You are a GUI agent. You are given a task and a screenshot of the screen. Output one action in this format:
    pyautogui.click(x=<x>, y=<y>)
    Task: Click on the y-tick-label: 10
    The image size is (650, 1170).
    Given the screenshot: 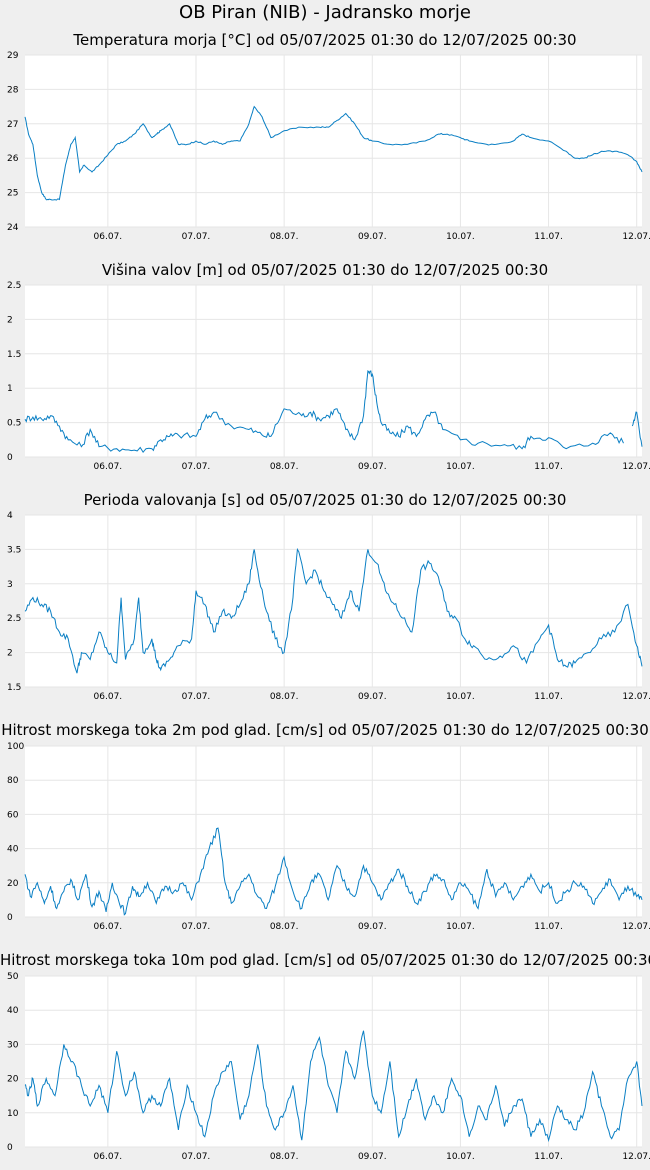 What is the action you would take?
    pyautogui.click(x=13, y=1114)
    